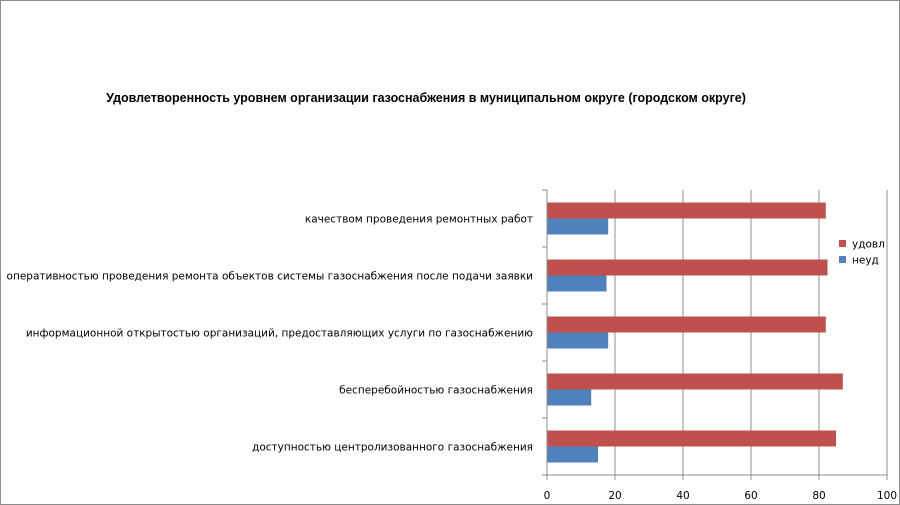 This screenshot has width=900, height=505. Describe the element at coordinates (887, 496) in the screenshot. I see `x-tick-label: 100` at that location.